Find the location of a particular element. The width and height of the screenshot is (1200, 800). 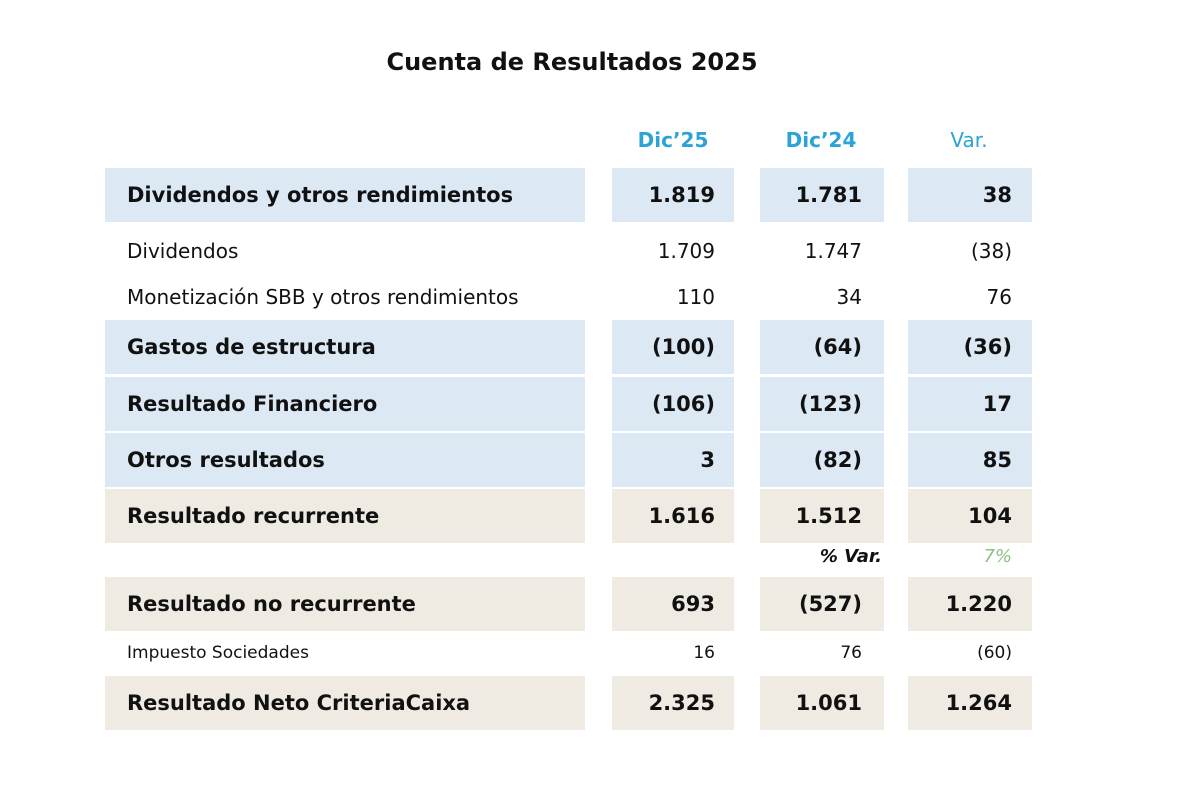

cell-value: 1.747 is located at coordinates (833, 251).